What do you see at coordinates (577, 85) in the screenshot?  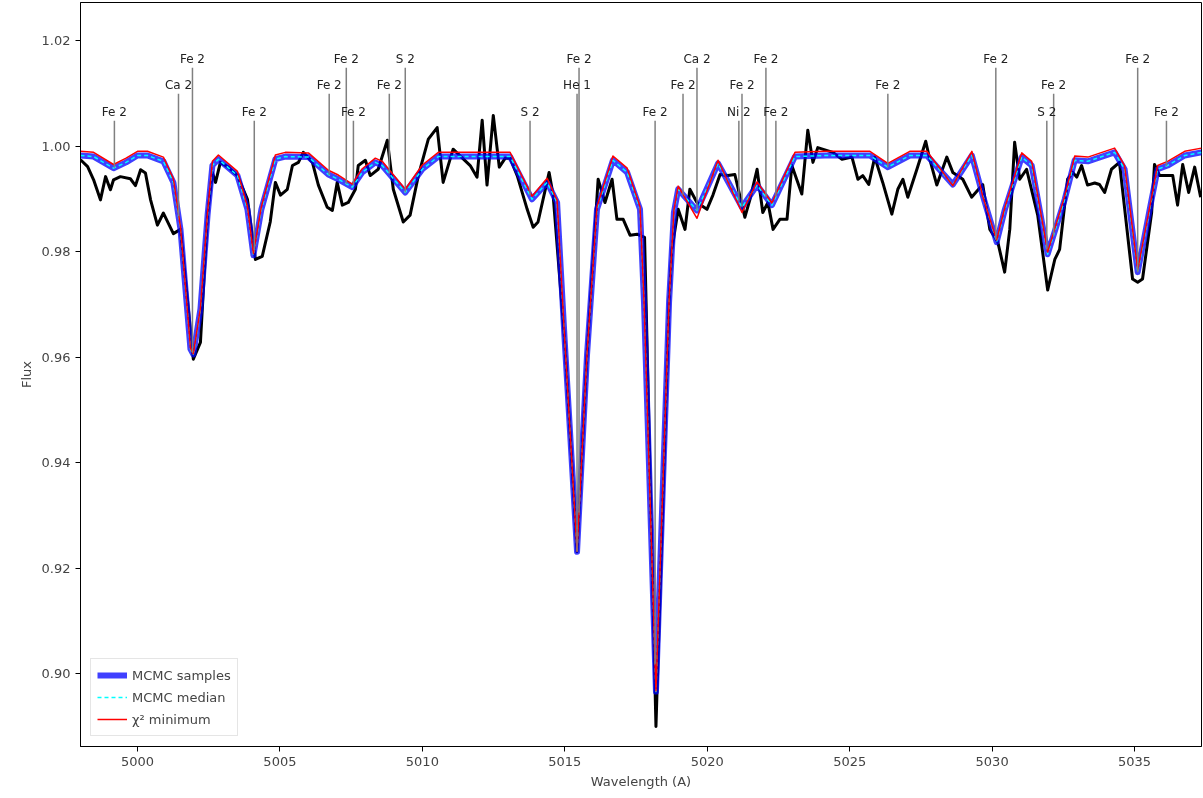 I see `ref-line-label: He 1` at bounding box center [577, 85].